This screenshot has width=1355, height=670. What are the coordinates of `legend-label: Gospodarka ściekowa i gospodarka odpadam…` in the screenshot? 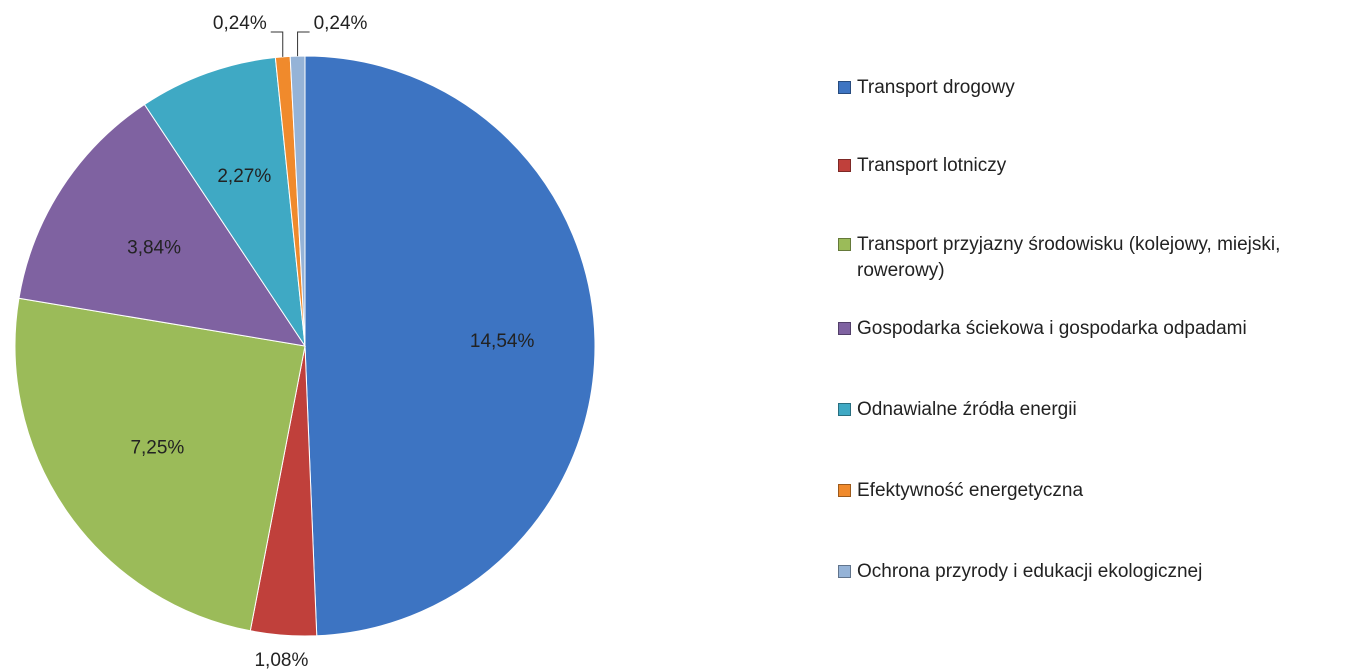 It's located at (1052, 328).